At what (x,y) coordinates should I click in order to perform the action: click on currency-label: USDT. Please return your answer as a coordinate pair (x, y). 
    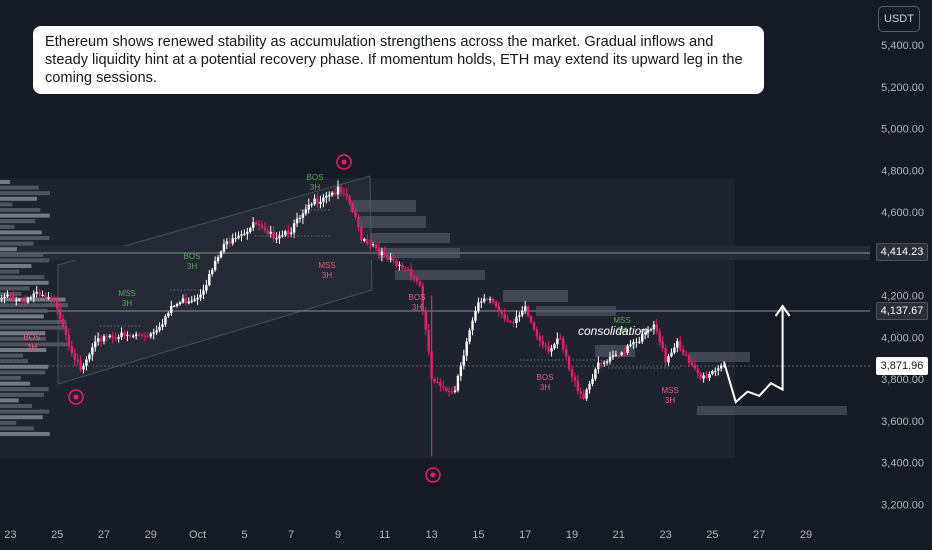
    Looking at the image, I should click on (899, 19).